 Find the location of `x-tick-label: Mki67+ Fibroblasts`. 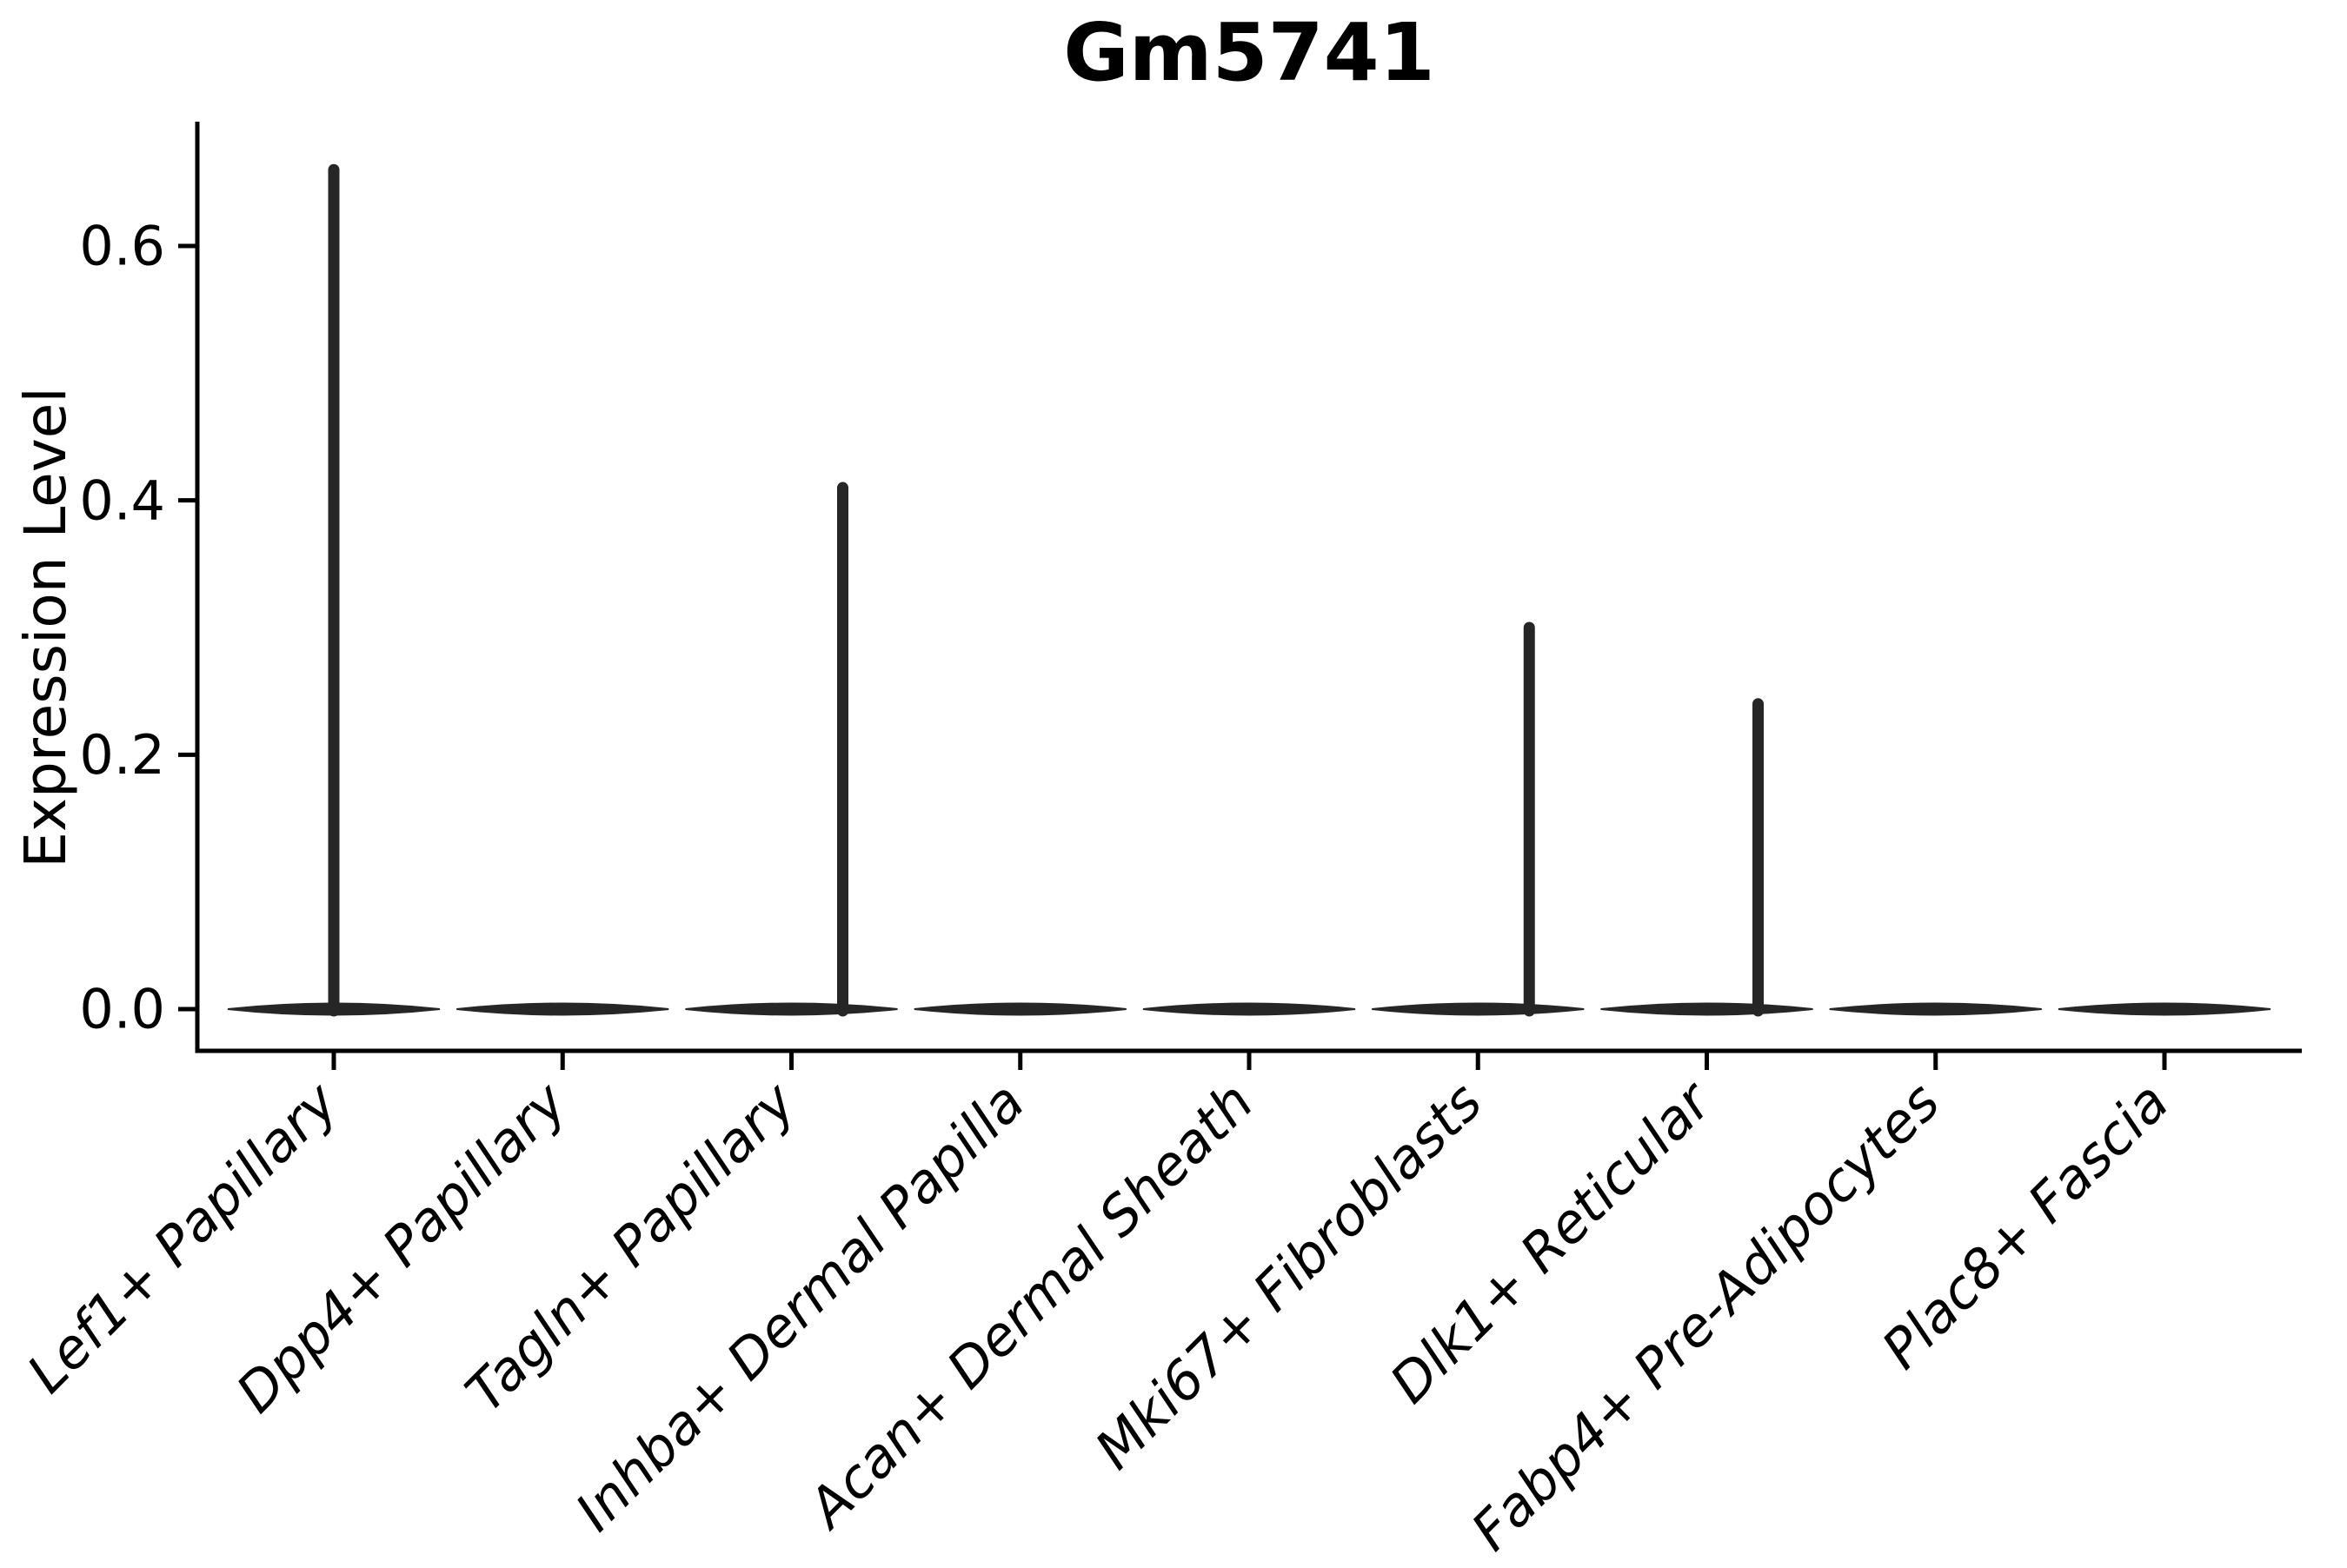

x-tick-label: Mki67+ Fibroblasts is located at coordinates (1288, 1275).